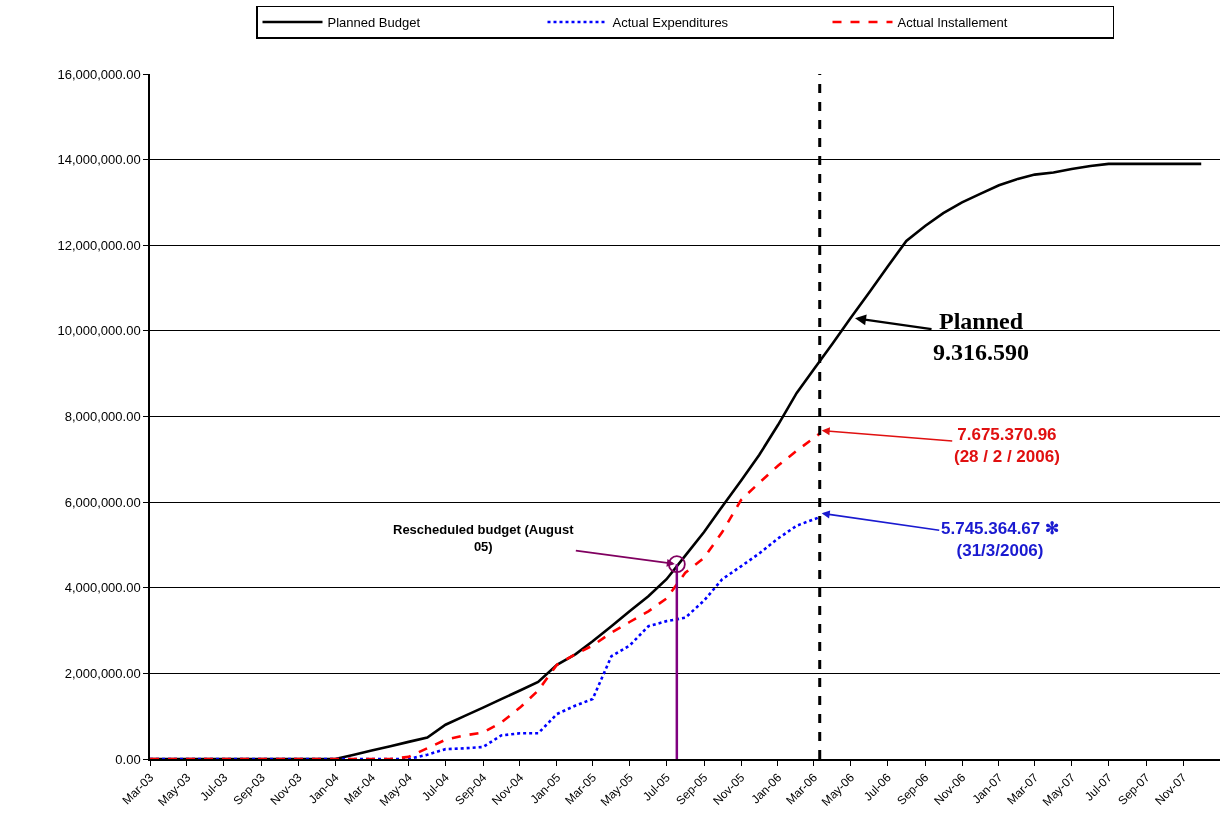  I want to click on annotation: Planned 9.316.590, so click(981, 337).